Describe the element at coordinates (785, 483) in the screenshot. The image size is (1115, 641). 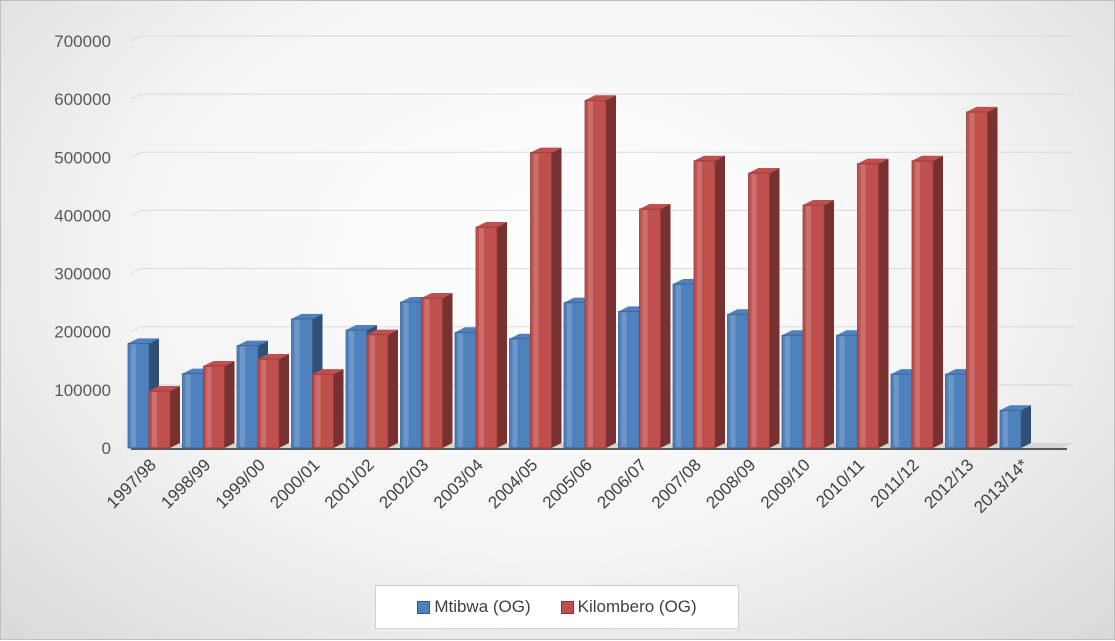
I see `x-tick-label: 2009/10` at that location.